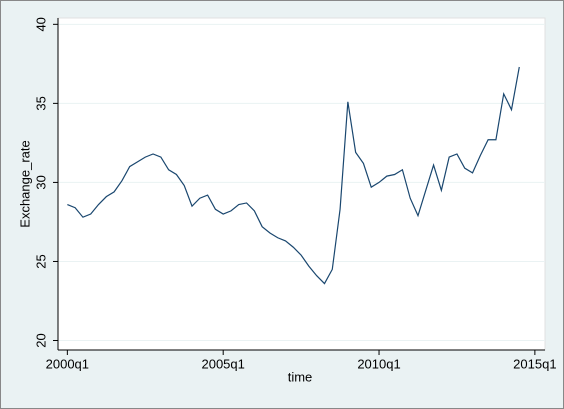 Image resolution: width=564 pixels, height=409 pixels. I want to click on y-tick-label: 25, so click(40, 261).